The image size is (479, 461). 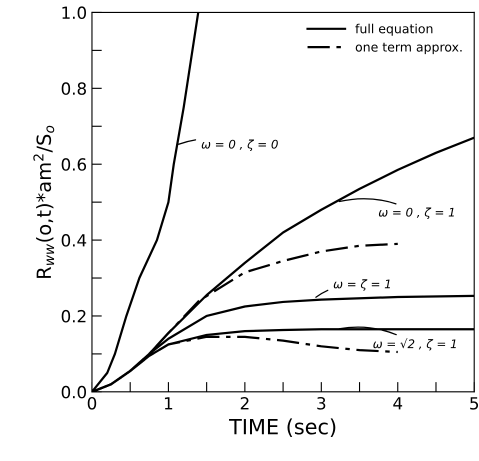 What do you see at coordinates (168, 403) in the screenshot?
I see `x-tick-label: 1` at bounding box center [168, 403].